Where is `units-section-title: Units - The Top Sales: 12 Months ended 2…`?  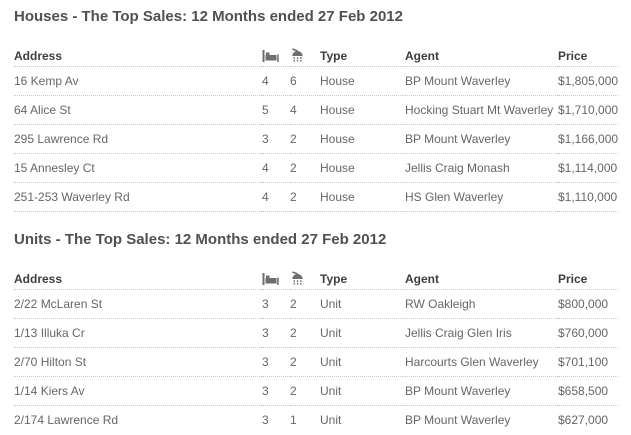 units-section-title: Units - The Top Sales: 12 Months ended 2… is located at coordinates (200, 239).